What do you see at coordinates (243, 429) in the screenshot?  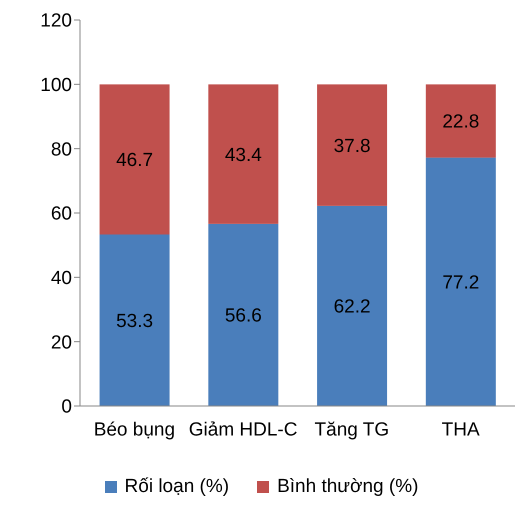 I see `x-tick-label: Giảm HDL-C` at bounding box center [243, 429].